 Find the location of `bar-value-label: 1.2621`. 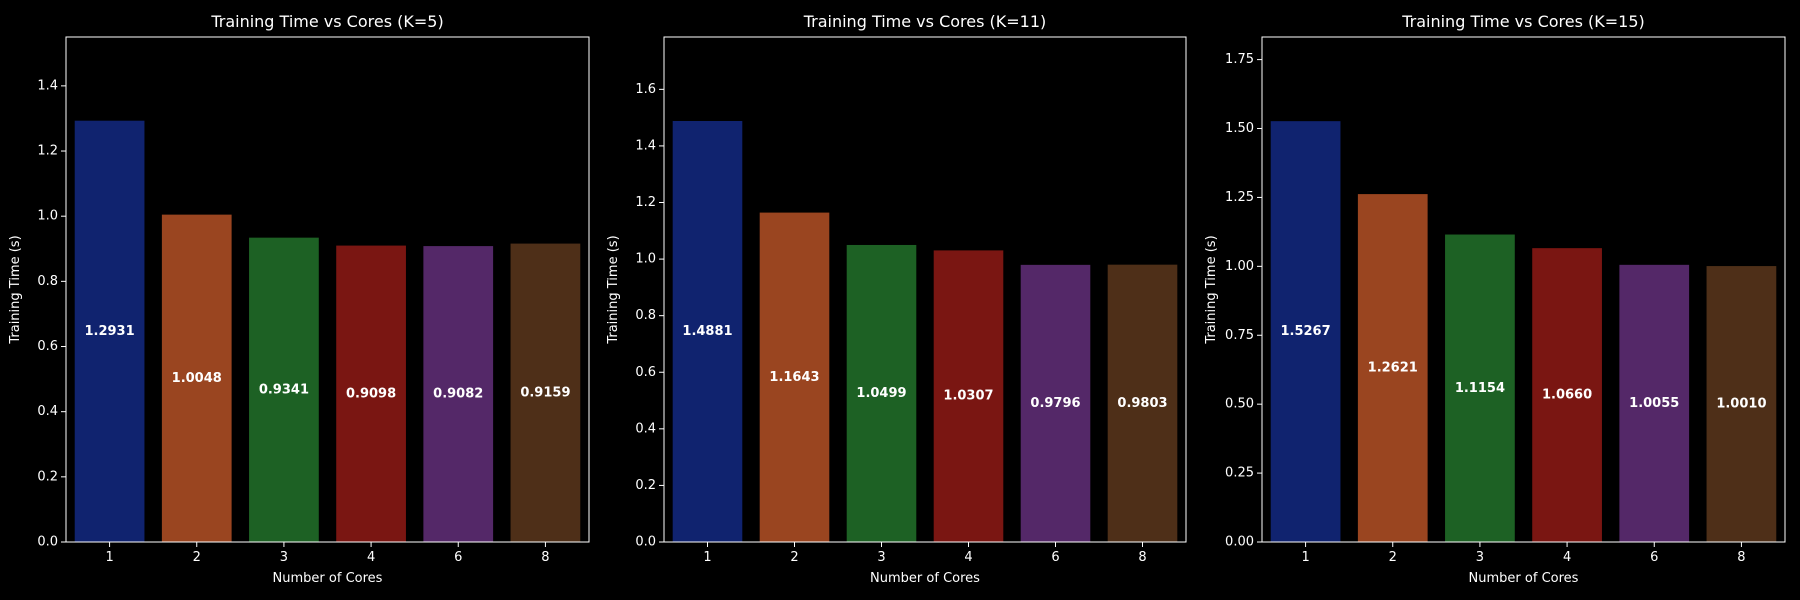

bar-value-label: 1.2621 is located at coordinates (1393, 368).